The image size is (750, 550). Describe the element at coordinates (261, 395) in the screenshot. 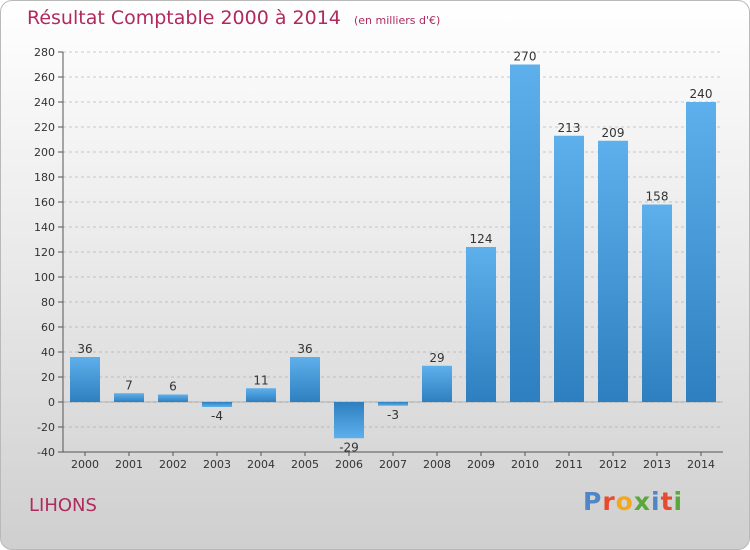

I see `bar-2004` at that location.